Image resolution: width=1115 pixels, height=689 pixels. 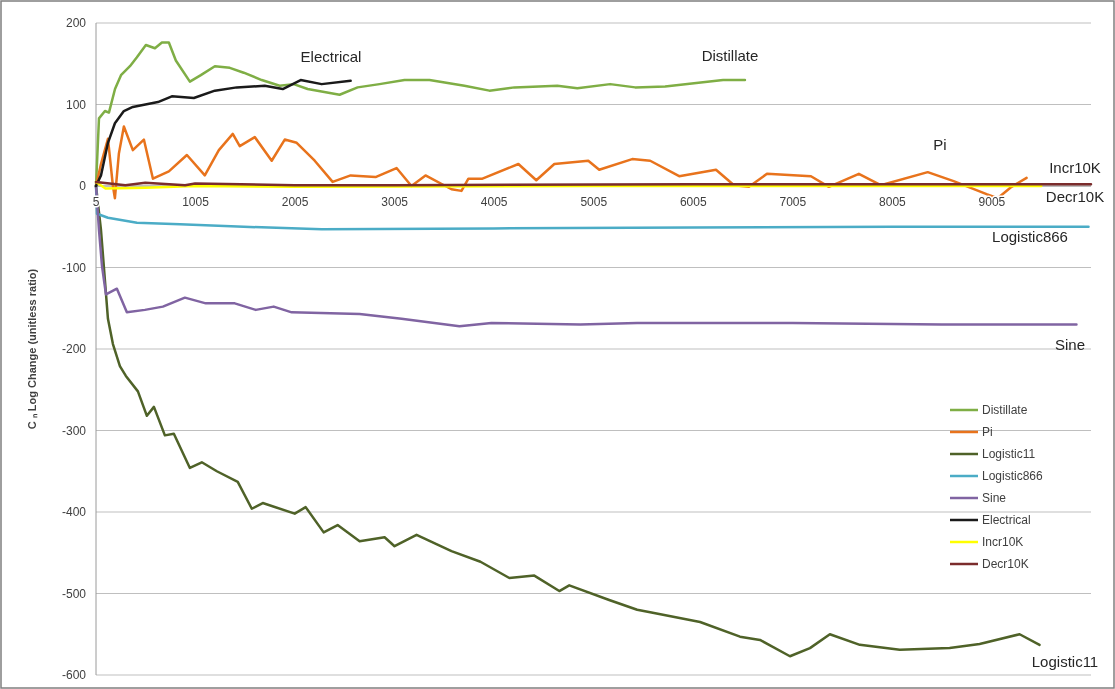 I want to click on legend-label: Decr10K, so click(x=1005, y=564).